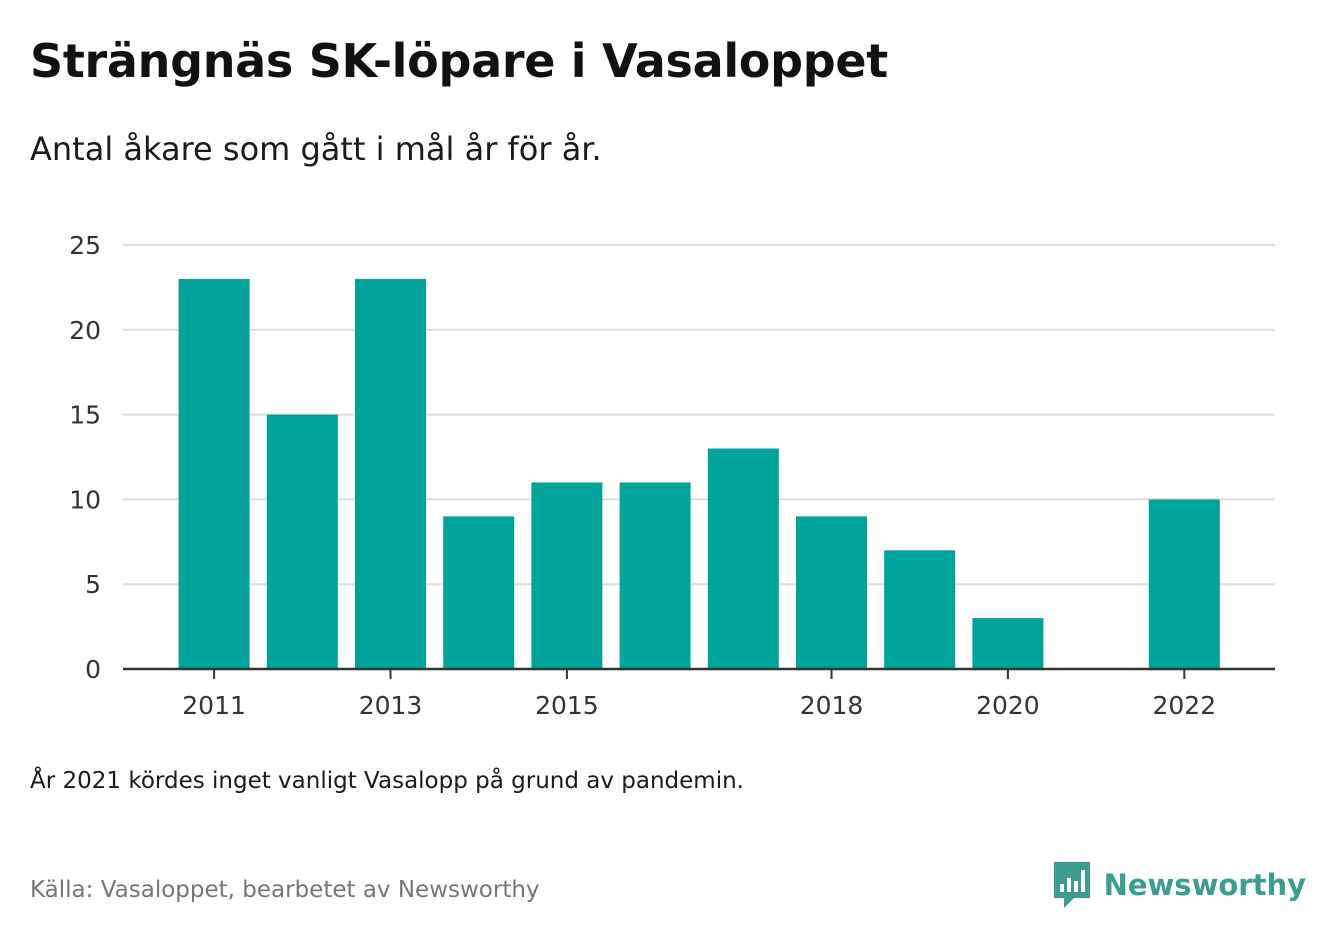  What do you see at coordinates (459, 61) in the screenshot?
I see `chart-title: Strängnäs SK-löpare i Vasaloppet` at bounding box center [459, 61].